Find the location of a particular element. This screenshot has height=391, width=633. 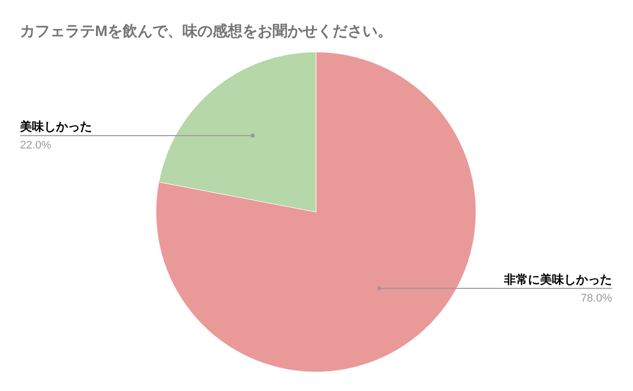

data-label: 22.0% is located at coordinates (36, 146).